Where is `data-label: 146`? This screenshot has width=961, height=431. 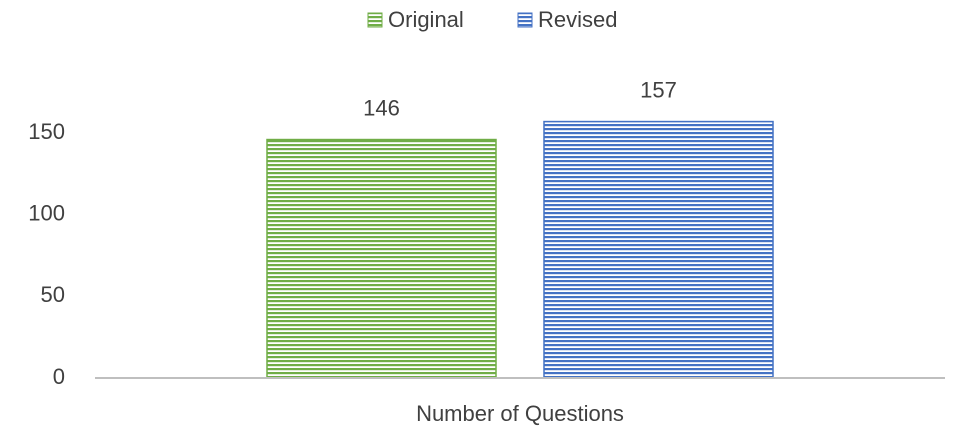 data-label: 146 is located at coordinates (381, 107).